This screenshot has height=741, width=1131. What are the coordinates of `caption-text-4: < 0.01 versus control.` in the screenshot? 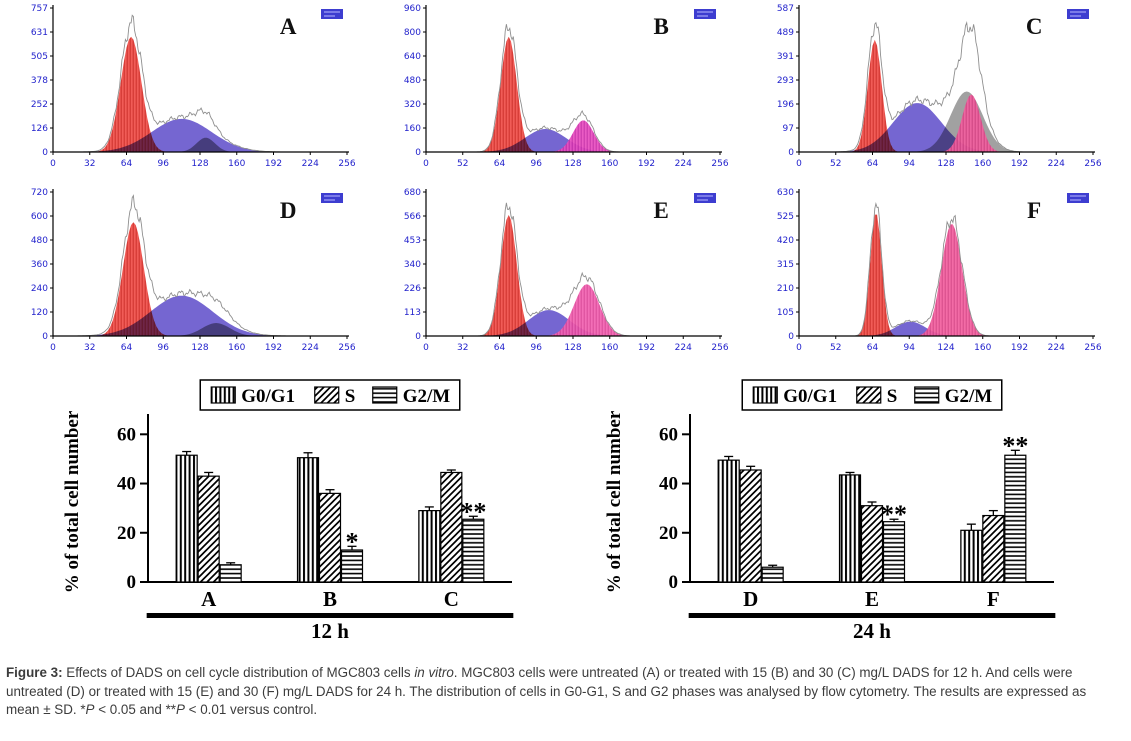 It's located at (251, 709).